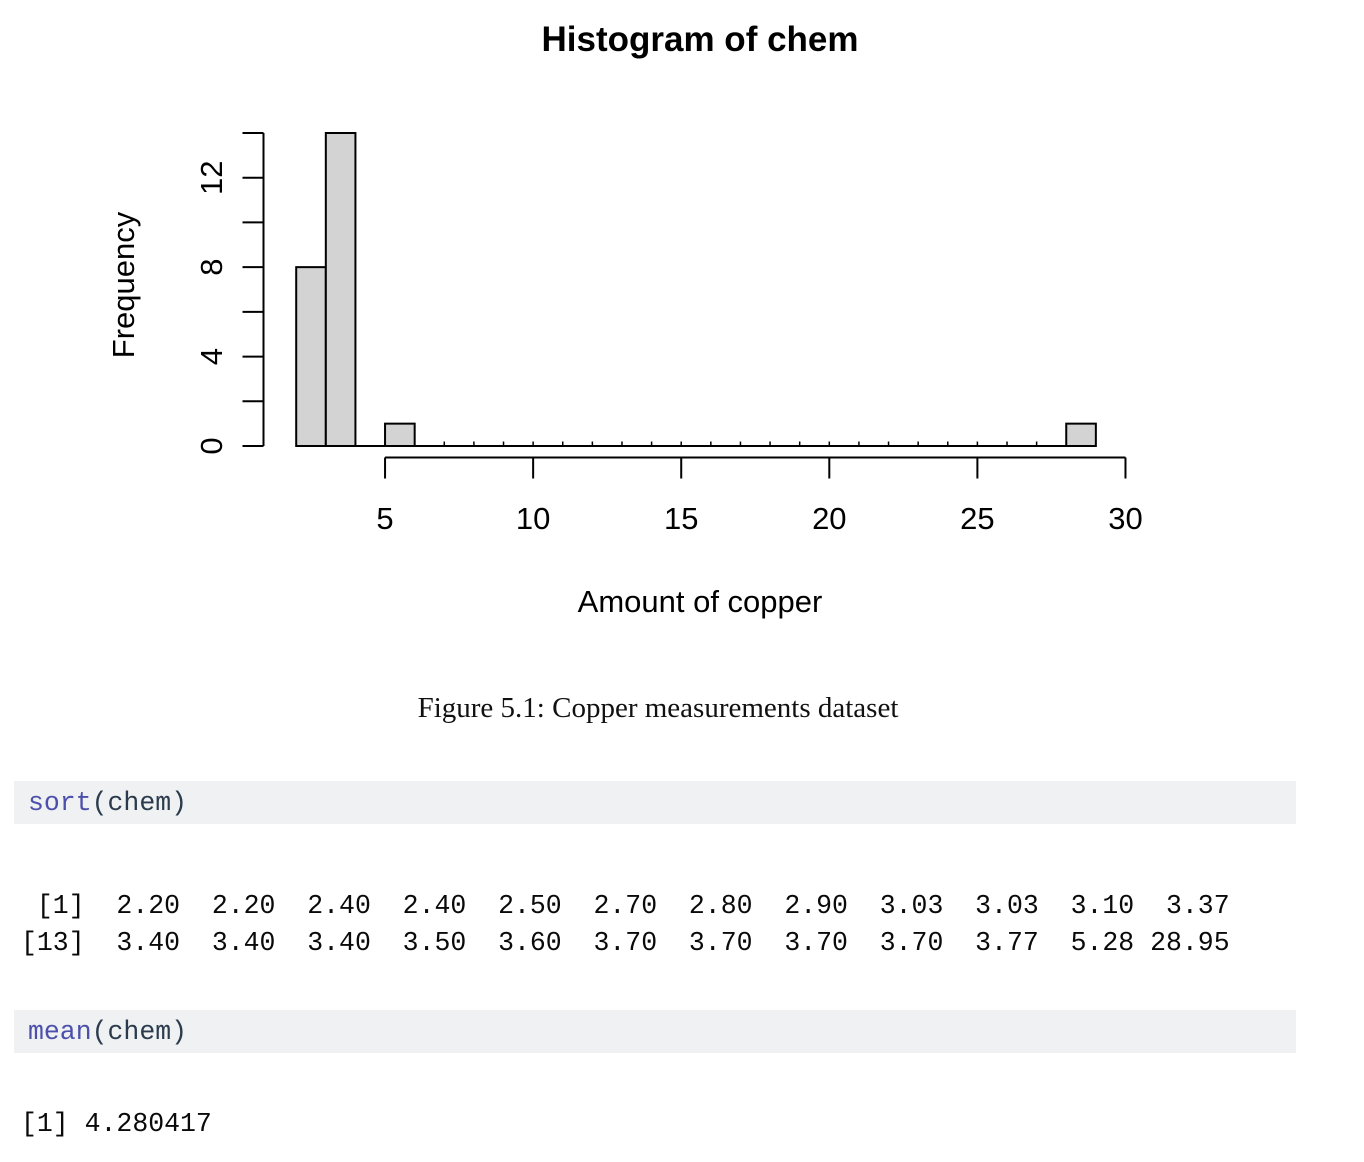  I want to click on x-tick-label: 30, so click(1125, 518).